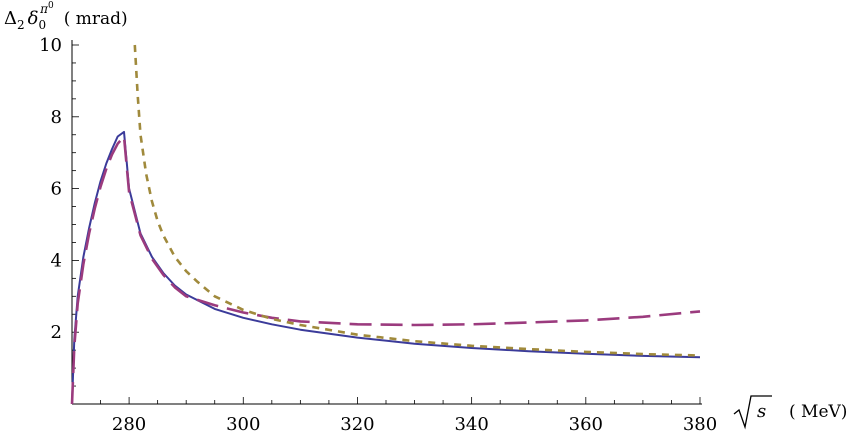 The image size is (862, 436). What do you see at coordinates (394, 416) in the screenshot?
I see `x-ticks: 280 300 320 340 360 380` at bounding box center [394, 416].